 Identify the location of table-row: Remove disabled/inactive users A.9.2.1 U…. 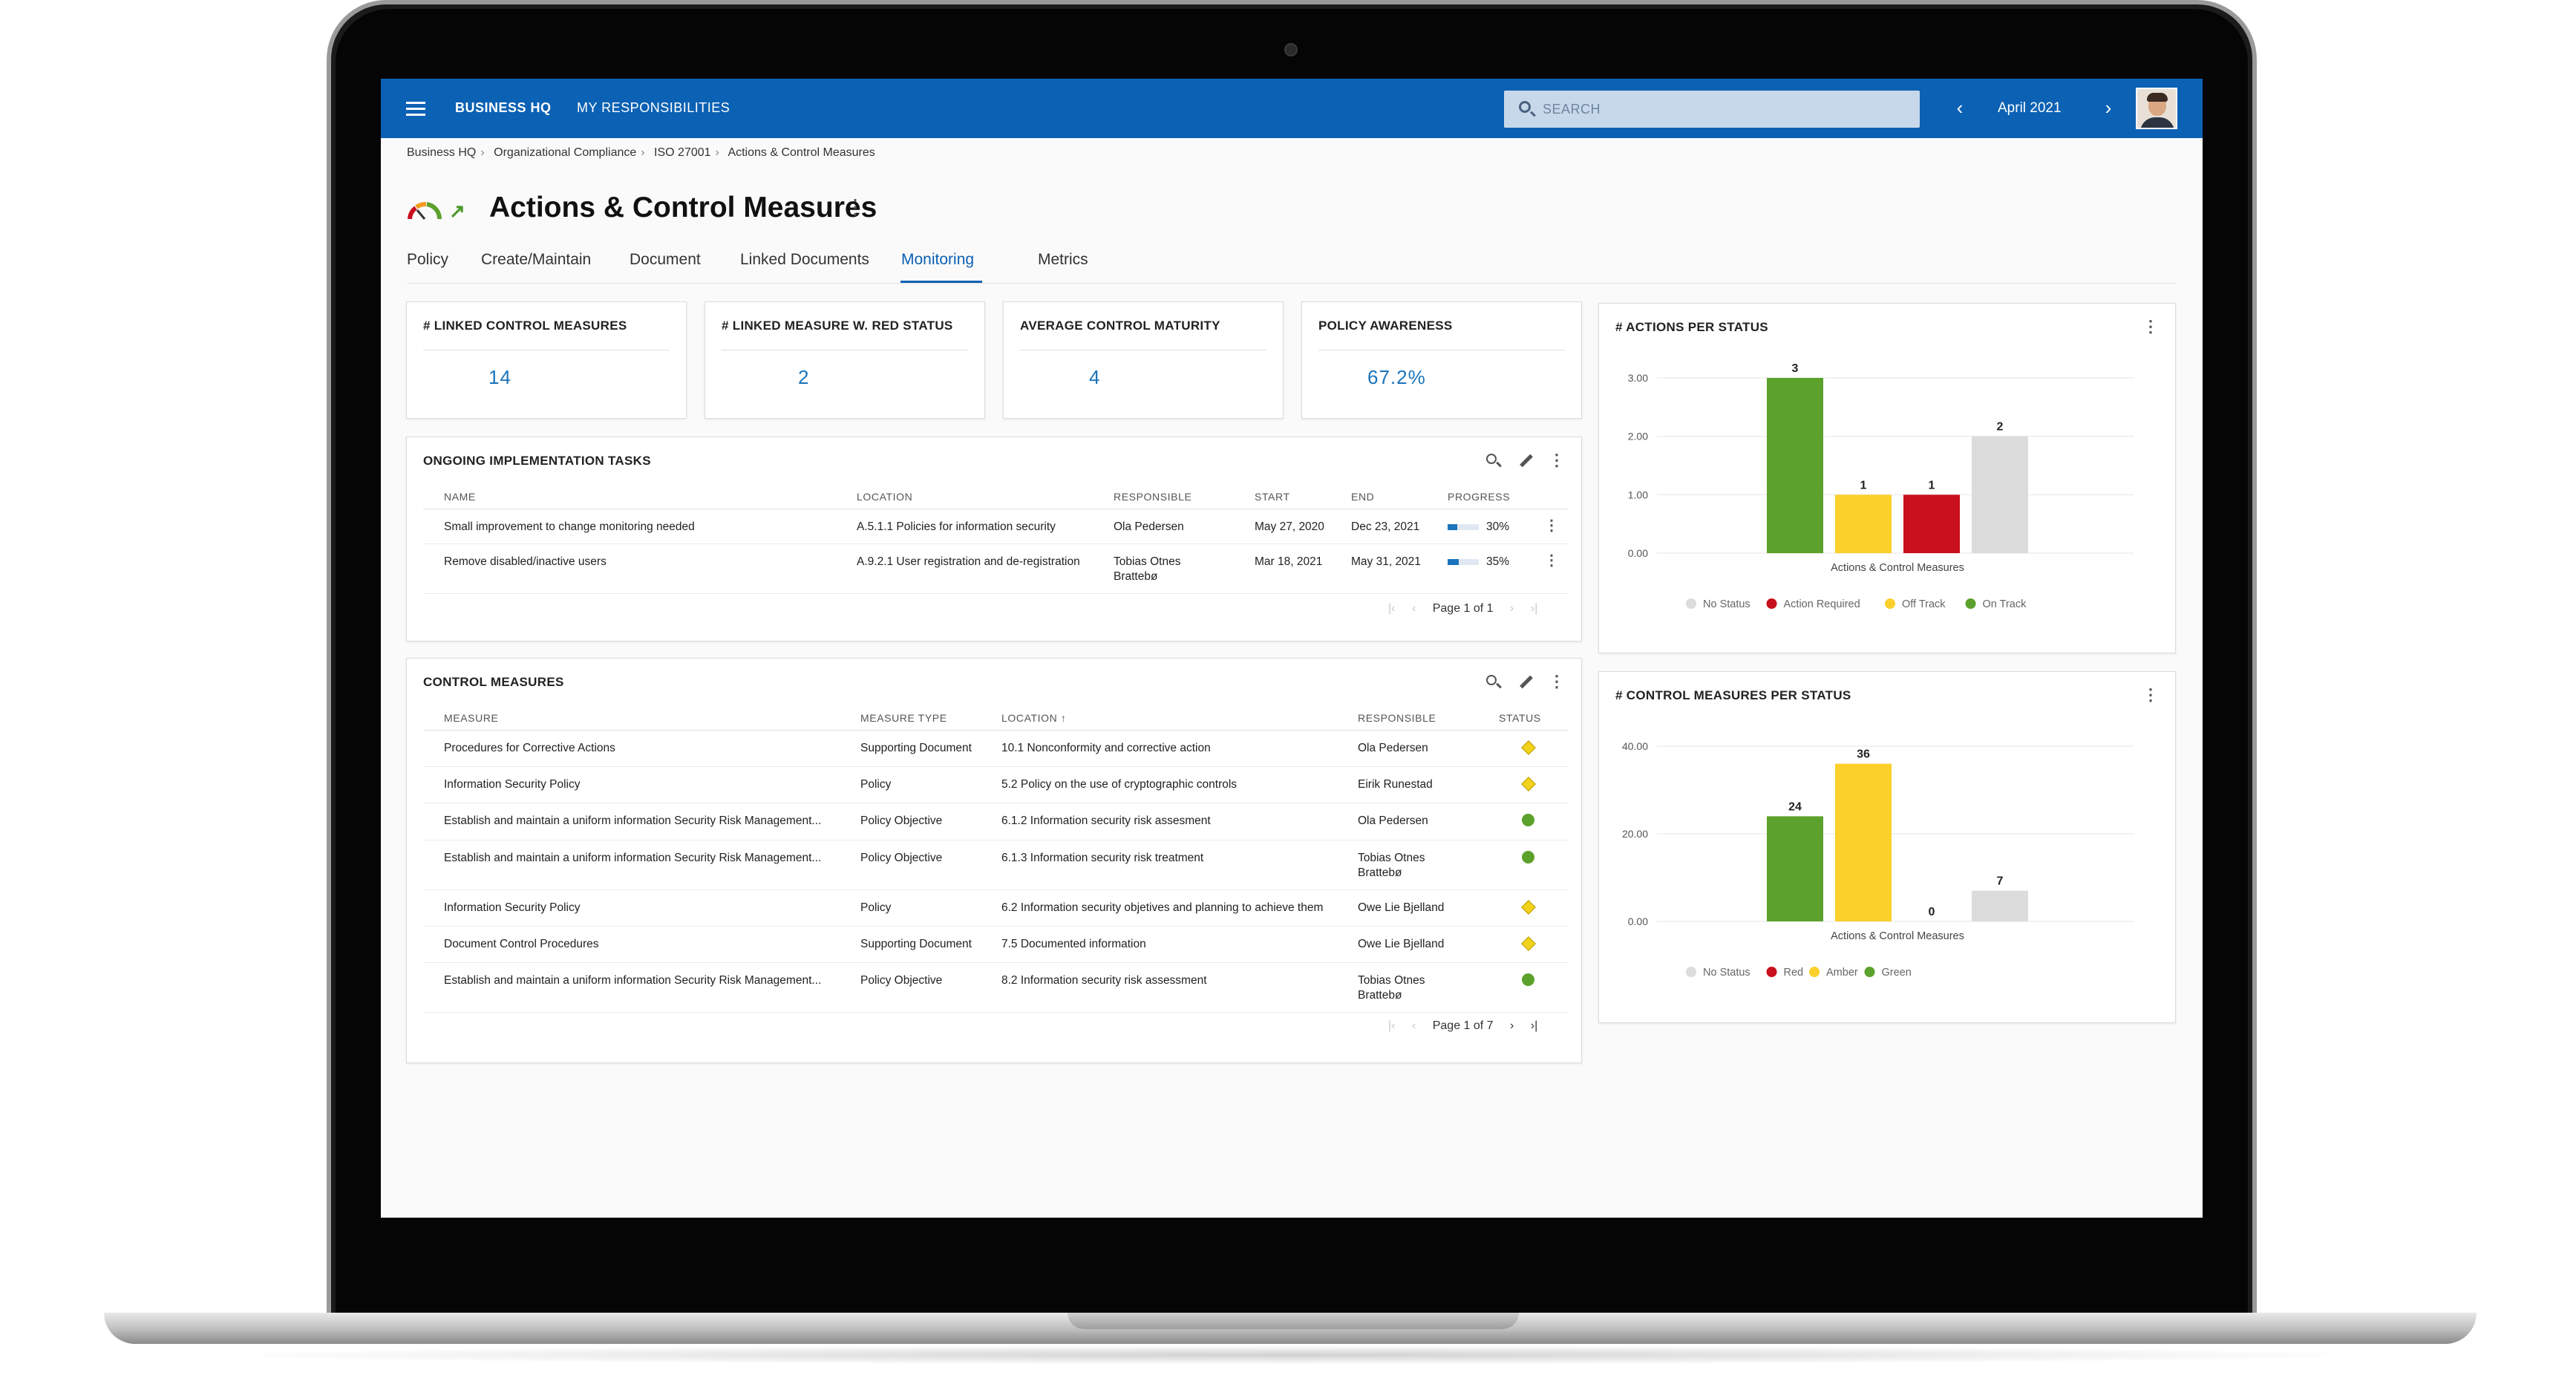
(996, 568).